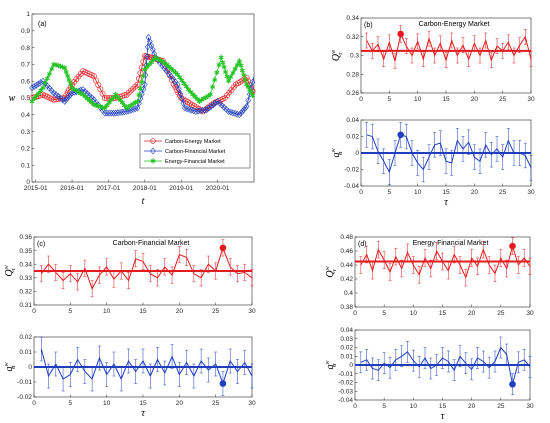 The width and height of the screenshot is (550, 423). What do you see at coordinates (28, 14) in the screenshot?
I see `panel-a-ytick-label: 1` at bounding box center [28, 14].